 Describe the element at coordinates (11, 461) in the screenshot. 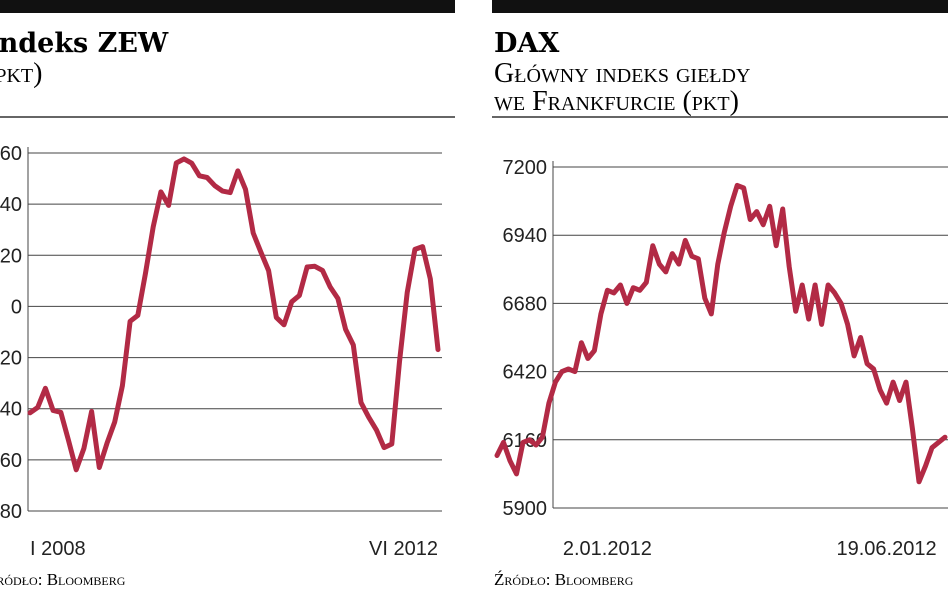

I see `y-tick-label: -60` at that location.